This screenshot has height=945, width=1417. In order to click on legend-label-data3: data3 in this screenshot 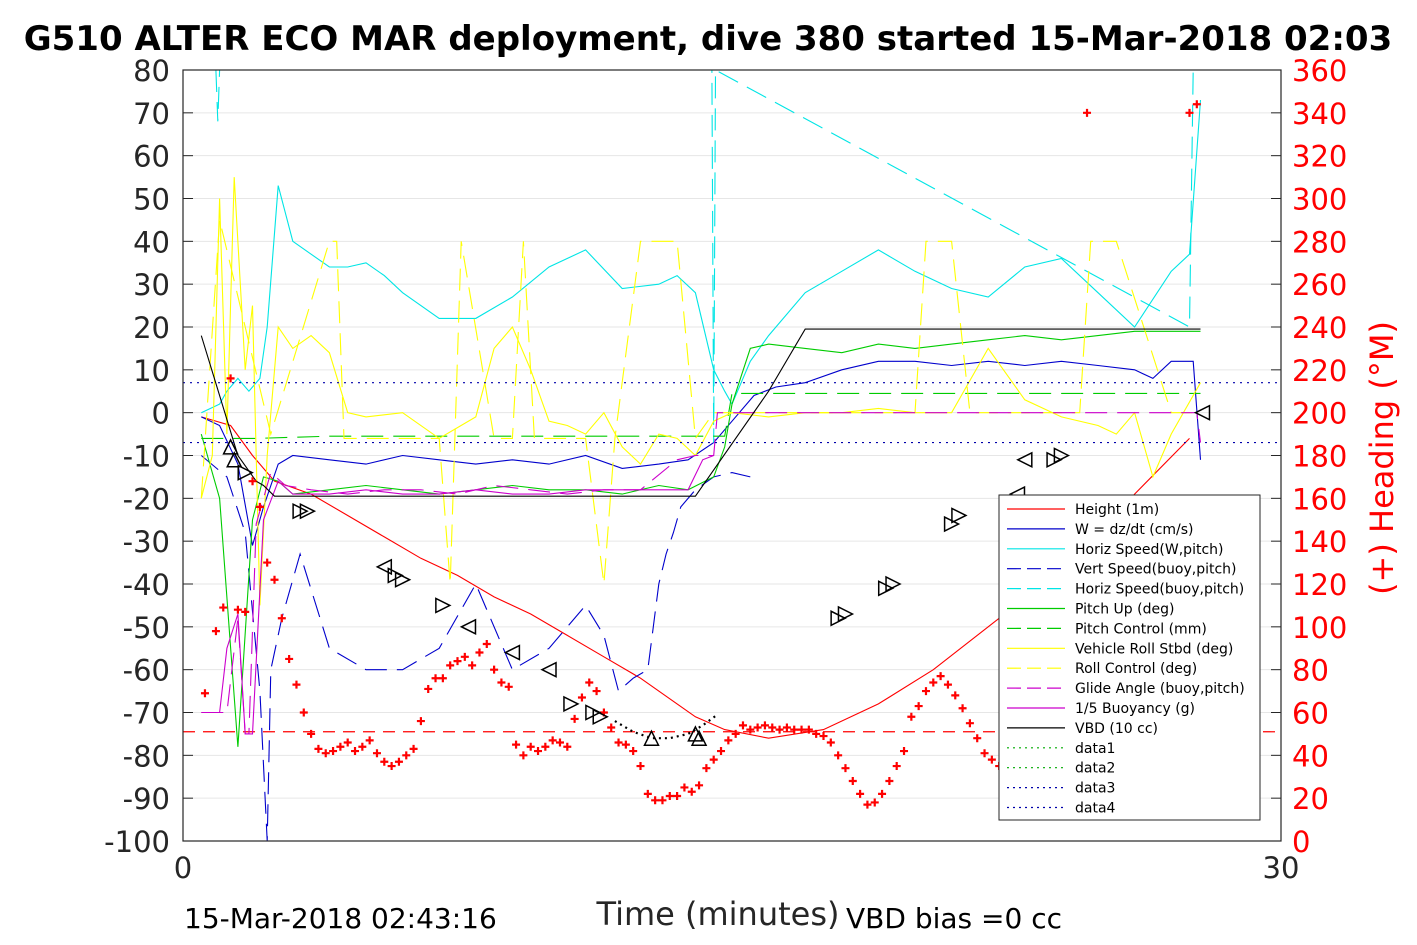, I will do `click(1095, 789)`.